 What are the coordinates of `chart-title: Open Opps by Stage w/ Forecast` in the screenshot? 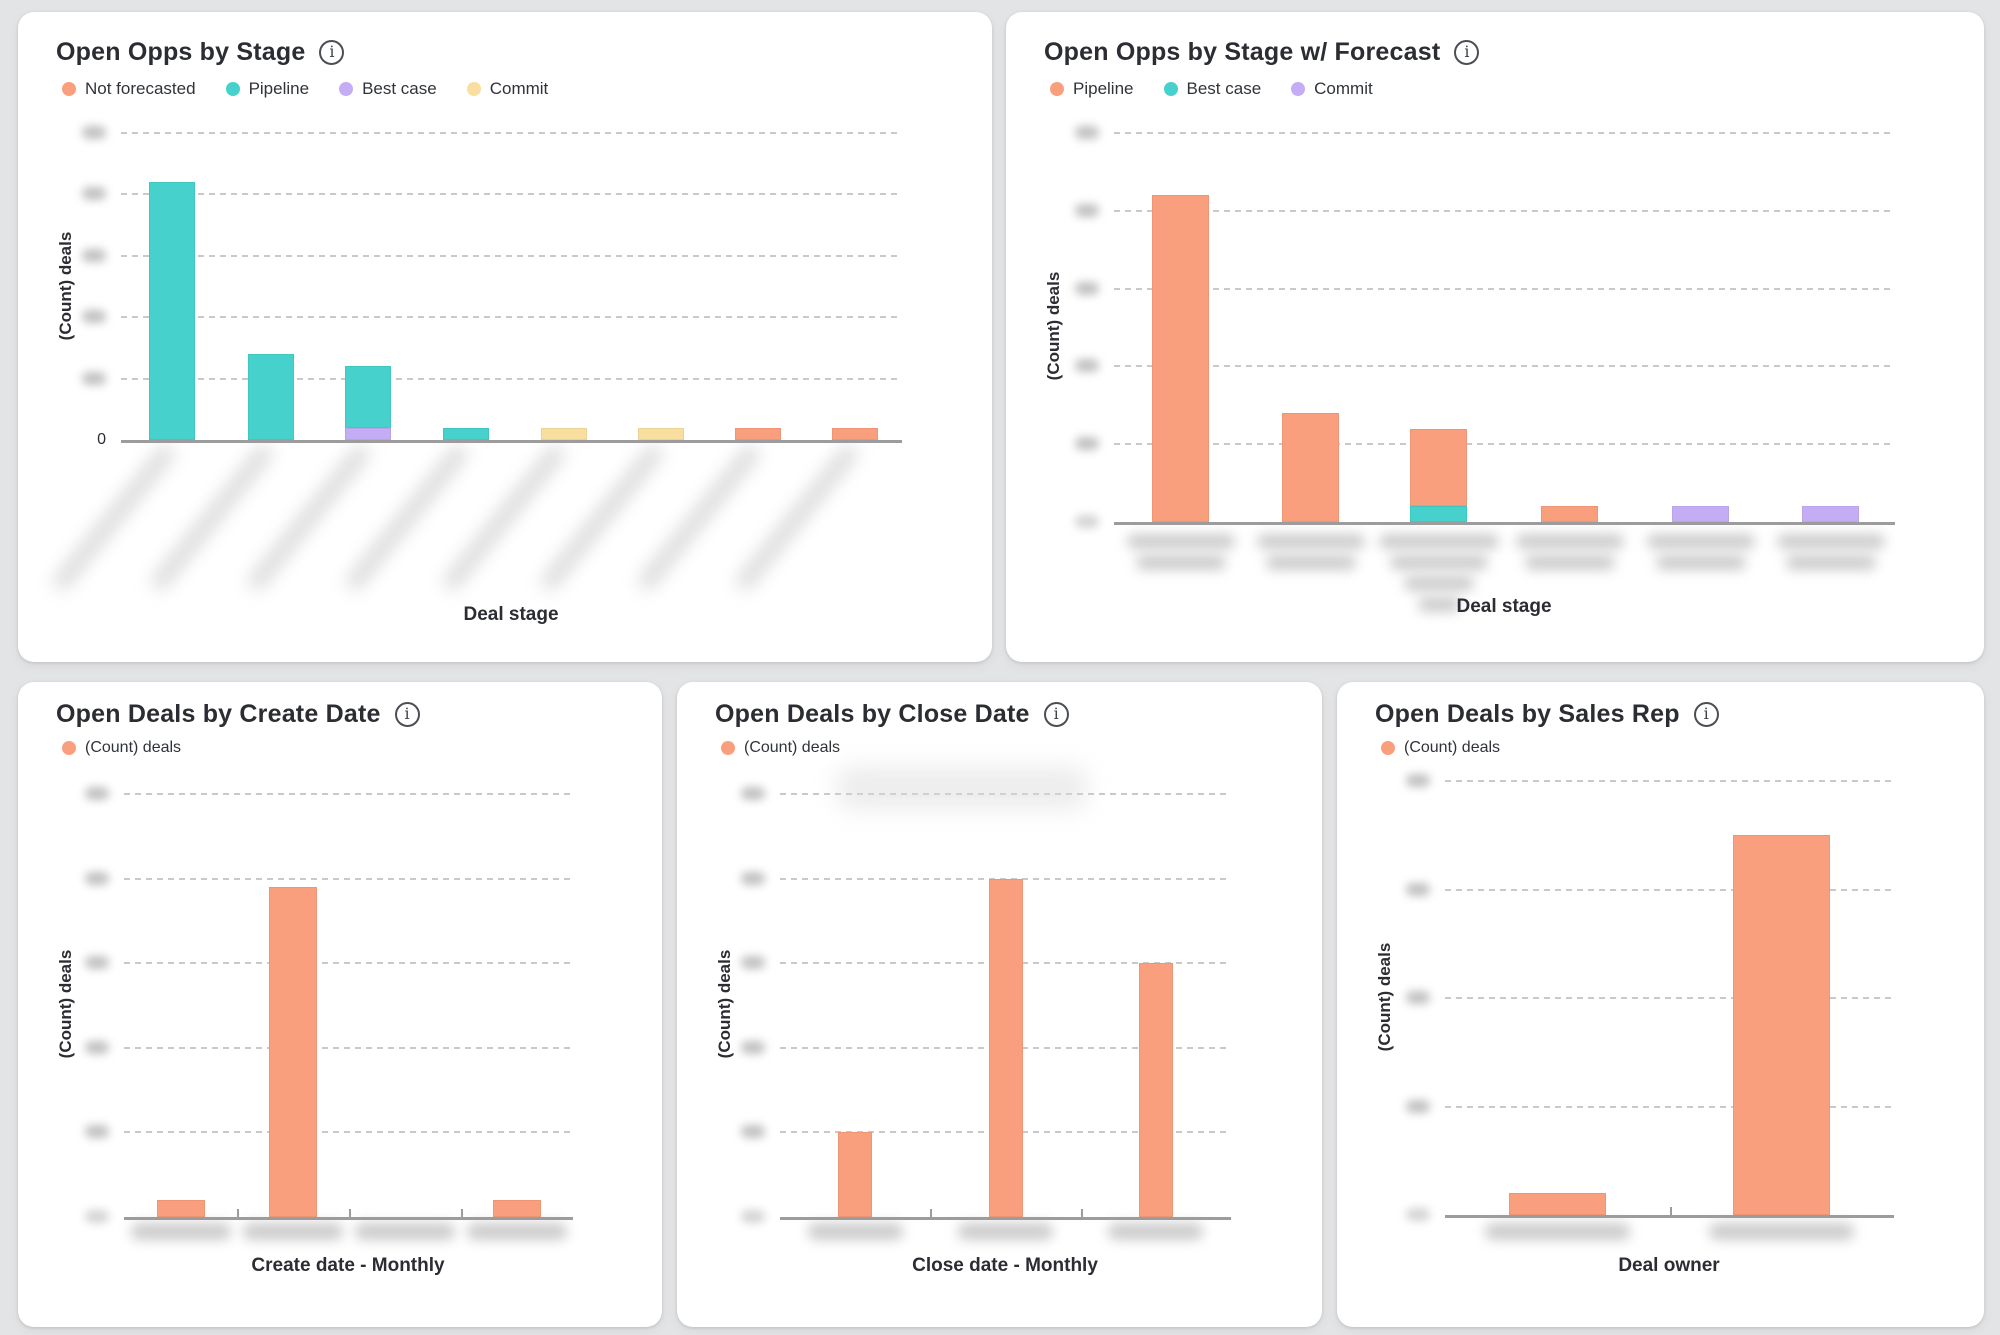 It's located at (1242, 52).